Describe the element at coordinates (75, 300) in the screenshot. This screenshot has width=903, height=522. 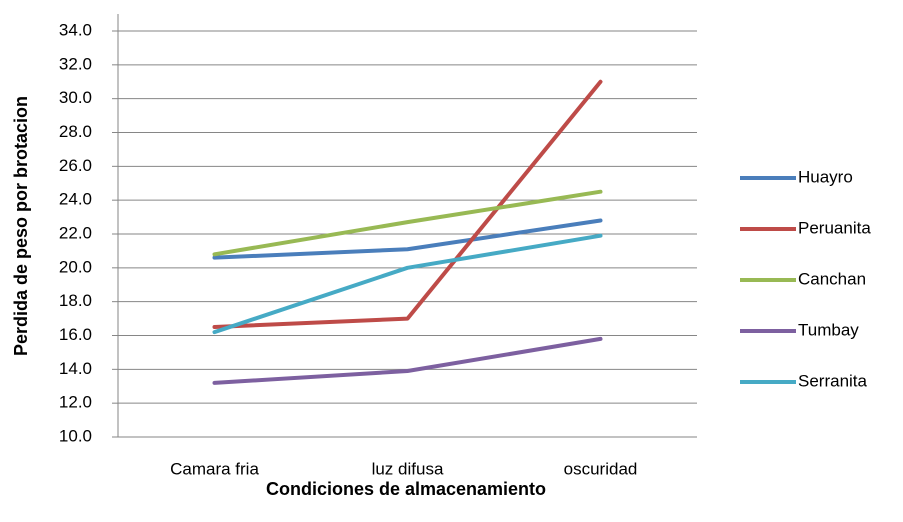
I see `y-tick-label: 18.0` at that location.